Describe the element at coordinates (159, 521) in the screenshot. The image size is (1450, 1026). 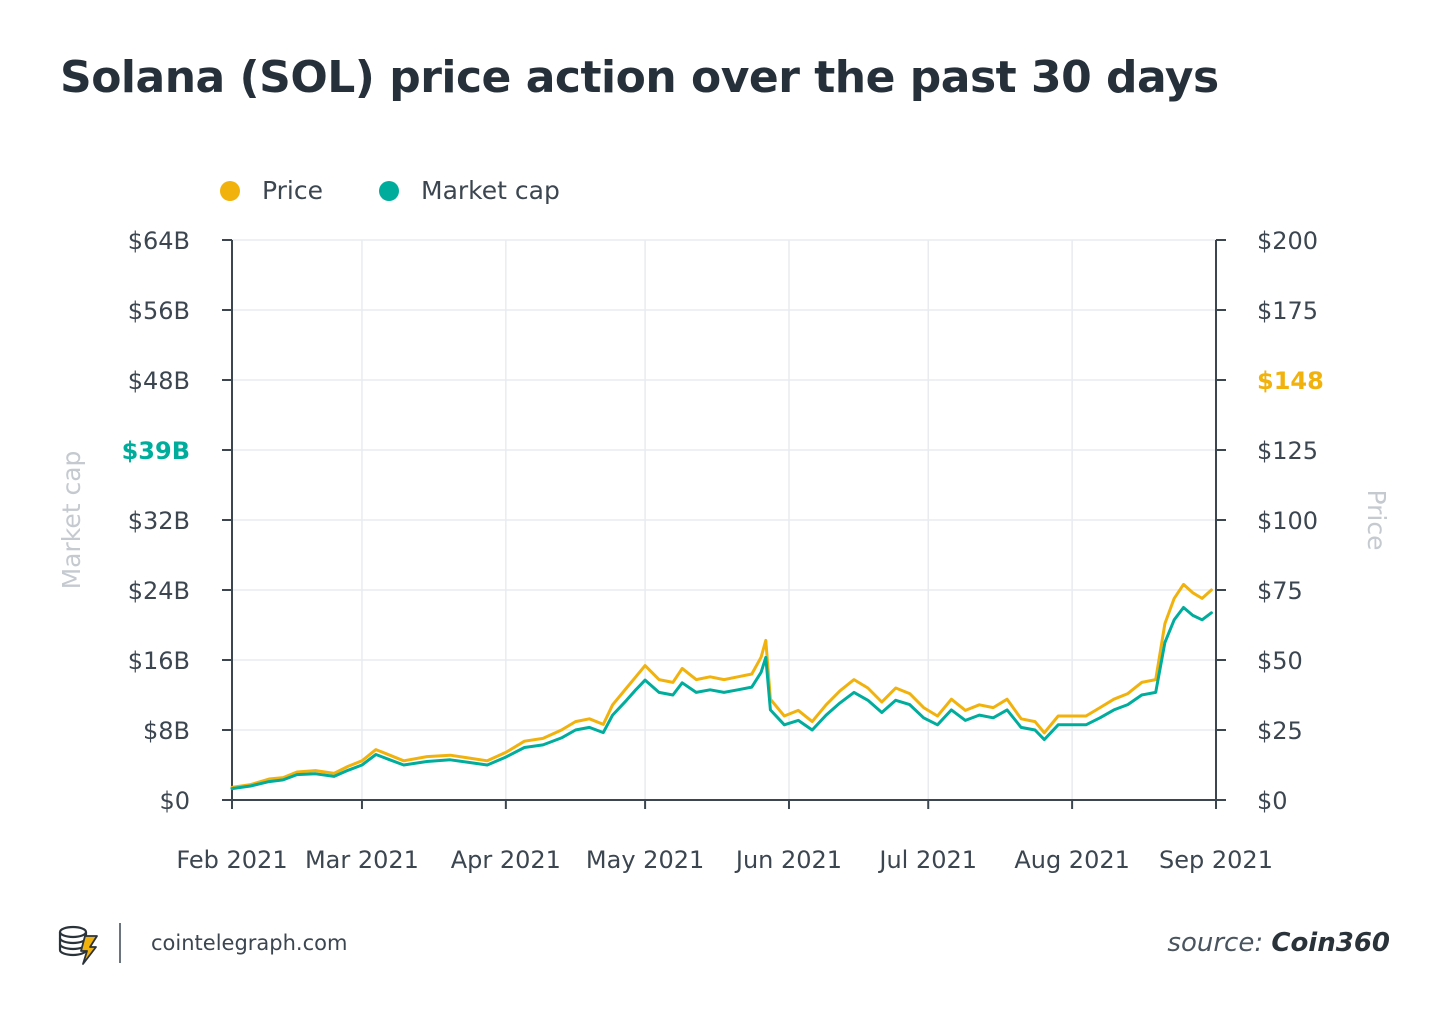
I see `left-tick-label: $32B` at that location.